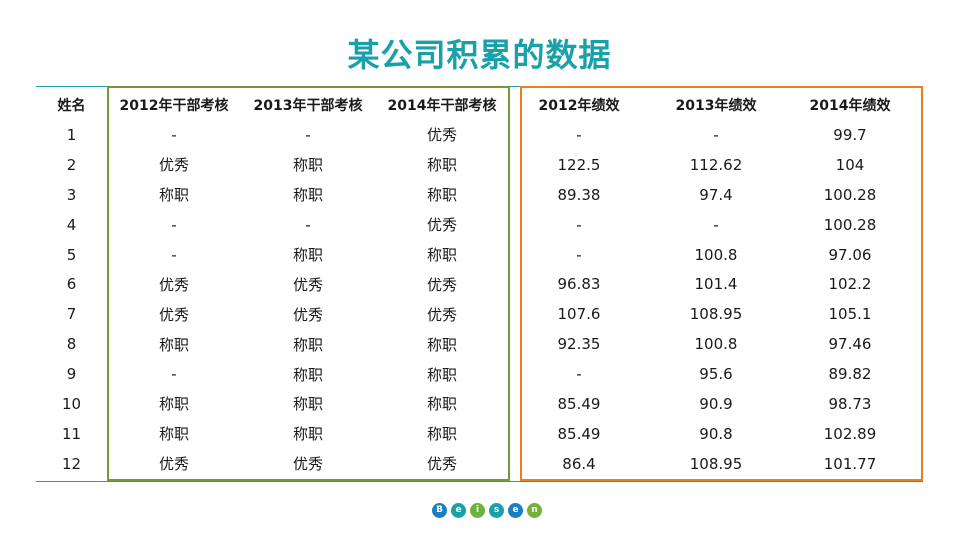  I want to click on table-cell: 107.6, so click(579, 314).